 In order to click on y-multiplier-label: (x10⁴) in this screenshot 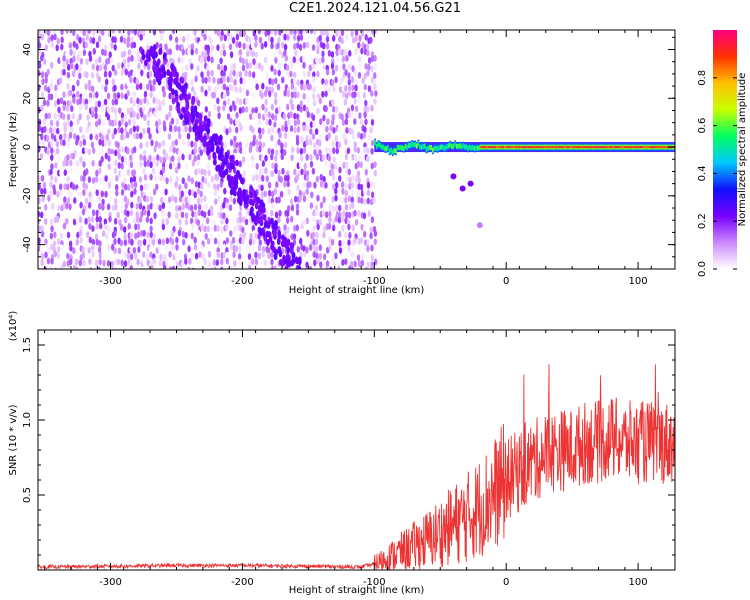, I will do `click(13, 326)`.